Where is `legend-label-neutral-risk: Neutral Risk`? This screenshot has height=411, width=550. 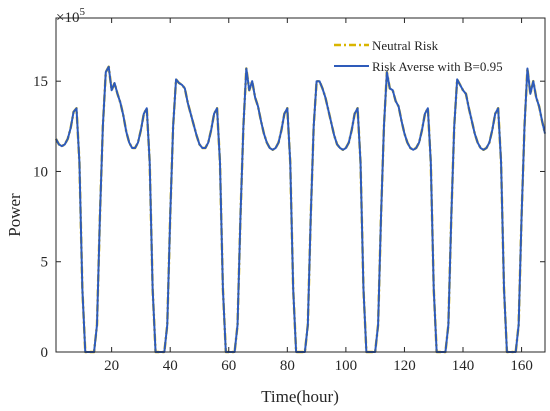
legend-label-neutral-risk: Neutral Risk is located at coordinates (405, 45).